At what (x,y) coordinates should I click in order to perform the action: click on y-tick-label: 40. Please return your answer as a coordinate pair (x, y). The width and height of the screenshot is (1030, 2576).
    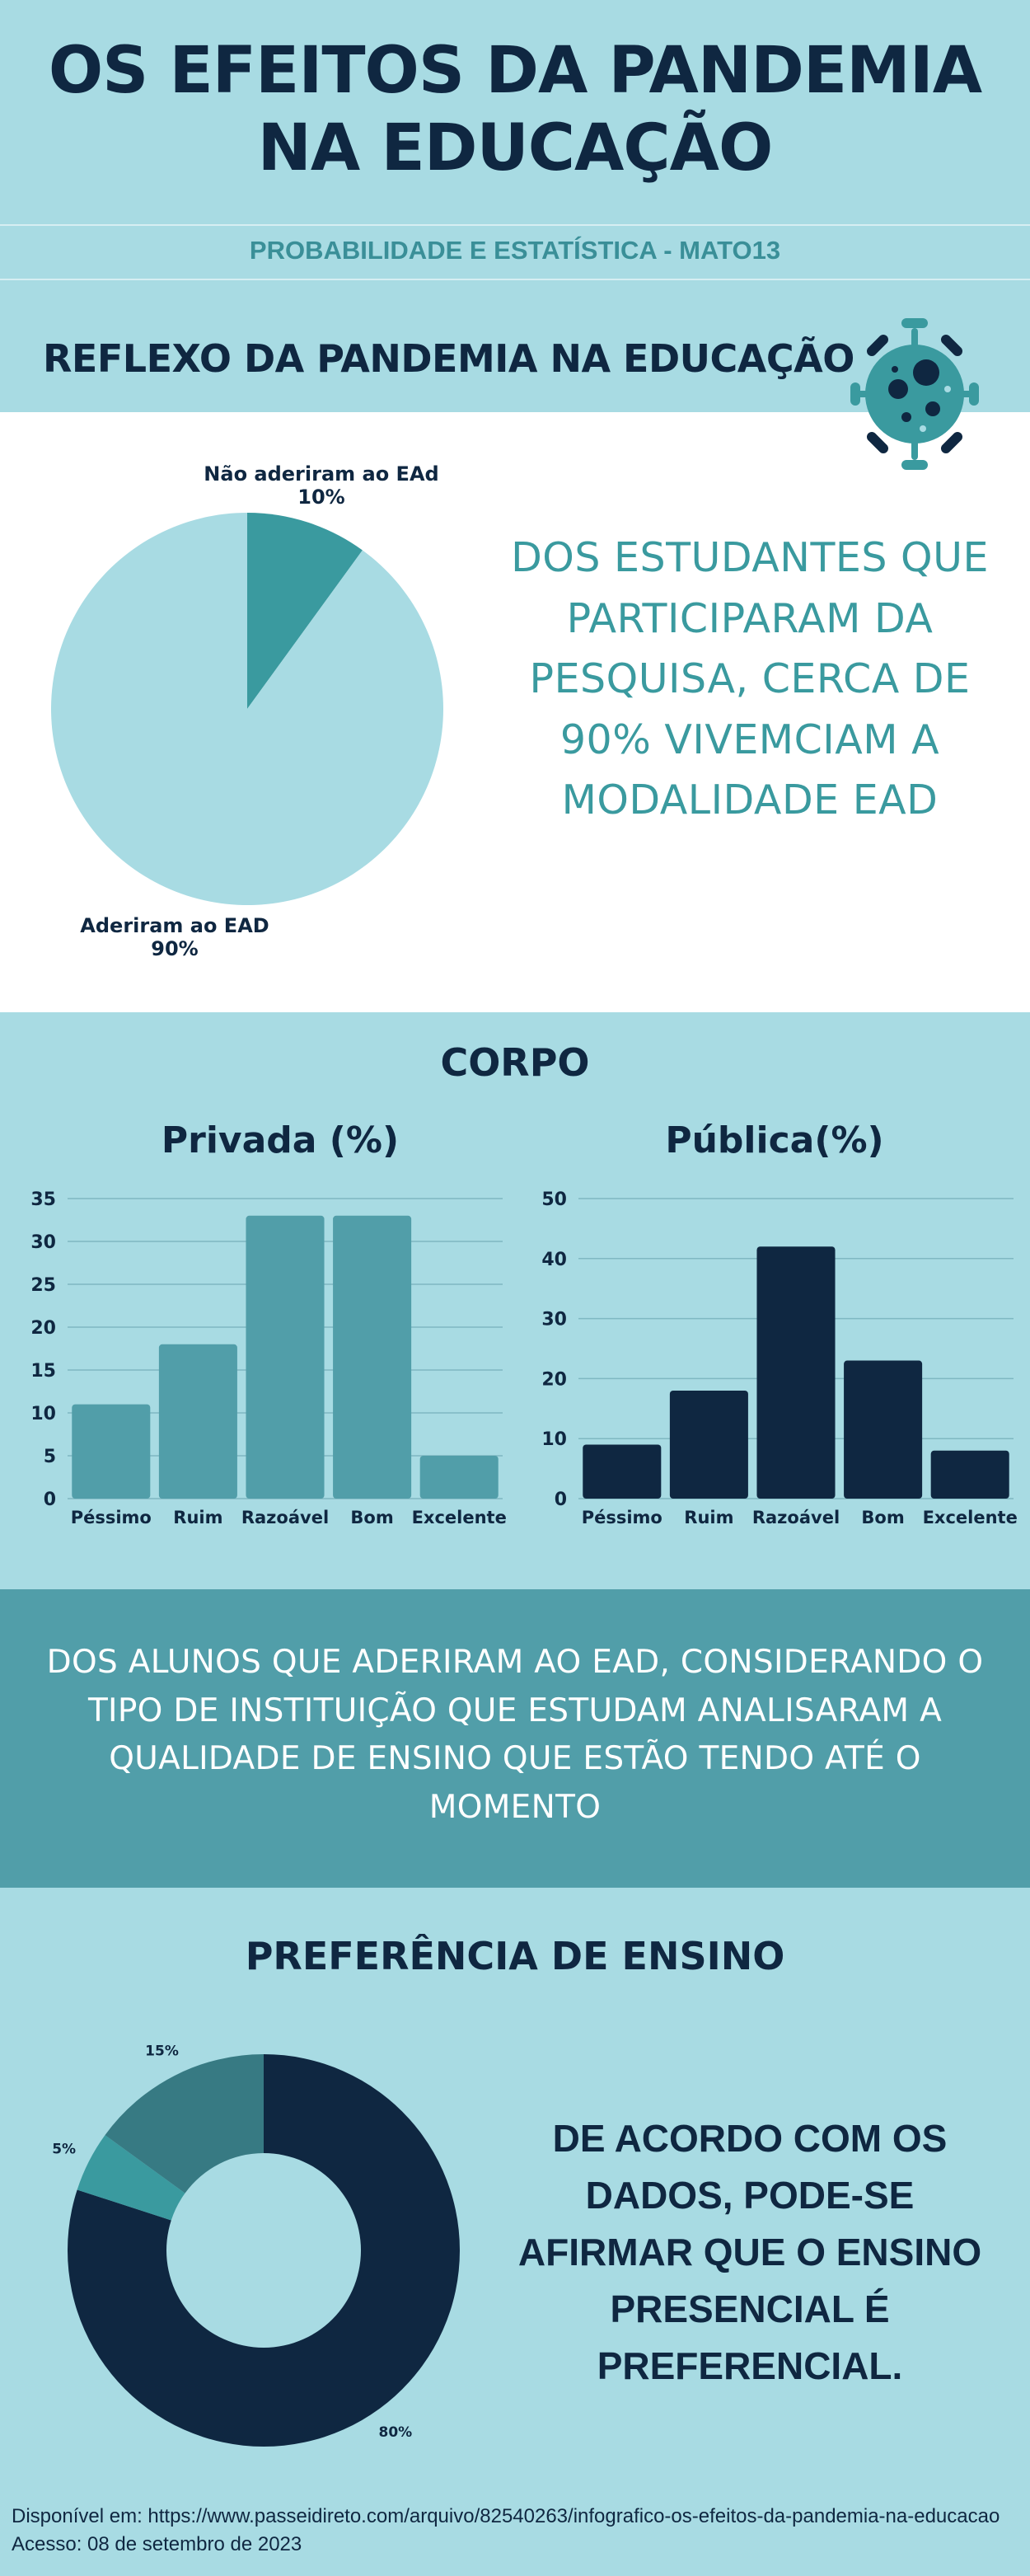
    Looking at the image, I should click on (554, 1260).